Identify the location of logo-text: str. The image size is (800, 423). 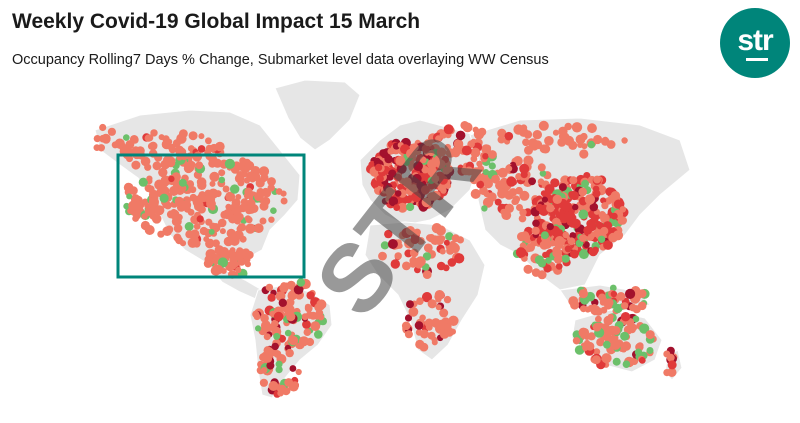
(755, 40).